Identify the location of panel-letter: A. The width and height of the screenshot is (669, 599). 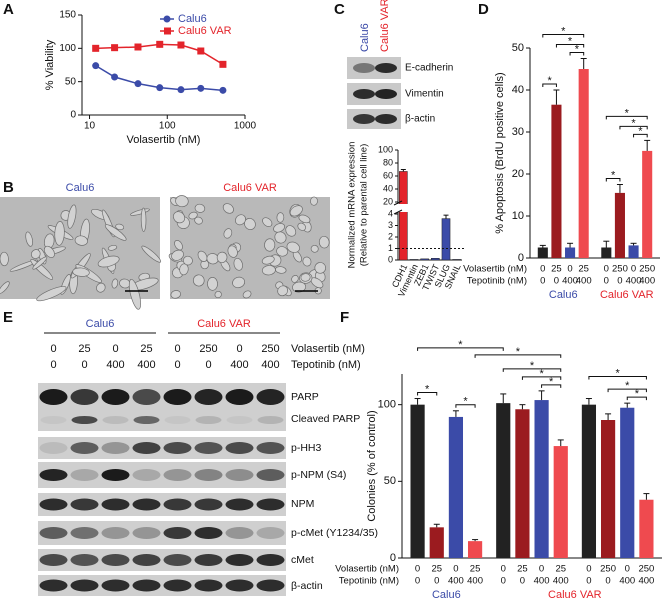
(8, 9).